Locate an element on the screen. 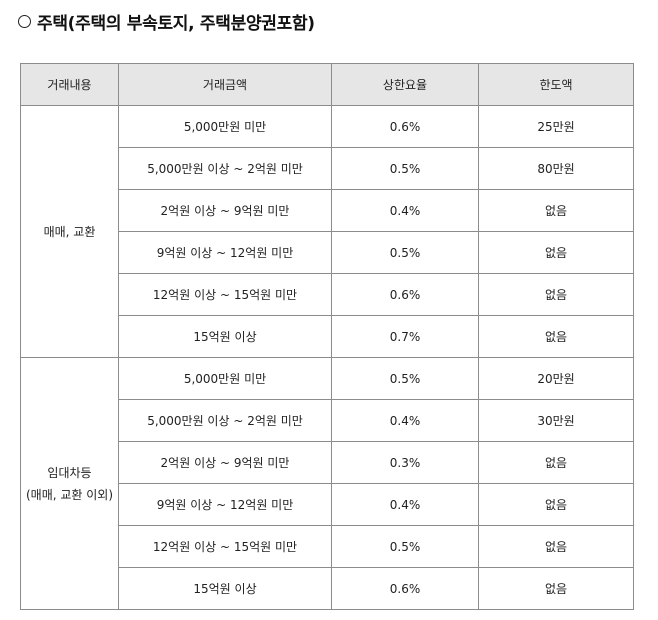 This screenshot has width=658, height=620. table-row: 5,000만원 이상 ~ 2억원 미만 0.4% 30만원 is located at coordinates (327, 420).